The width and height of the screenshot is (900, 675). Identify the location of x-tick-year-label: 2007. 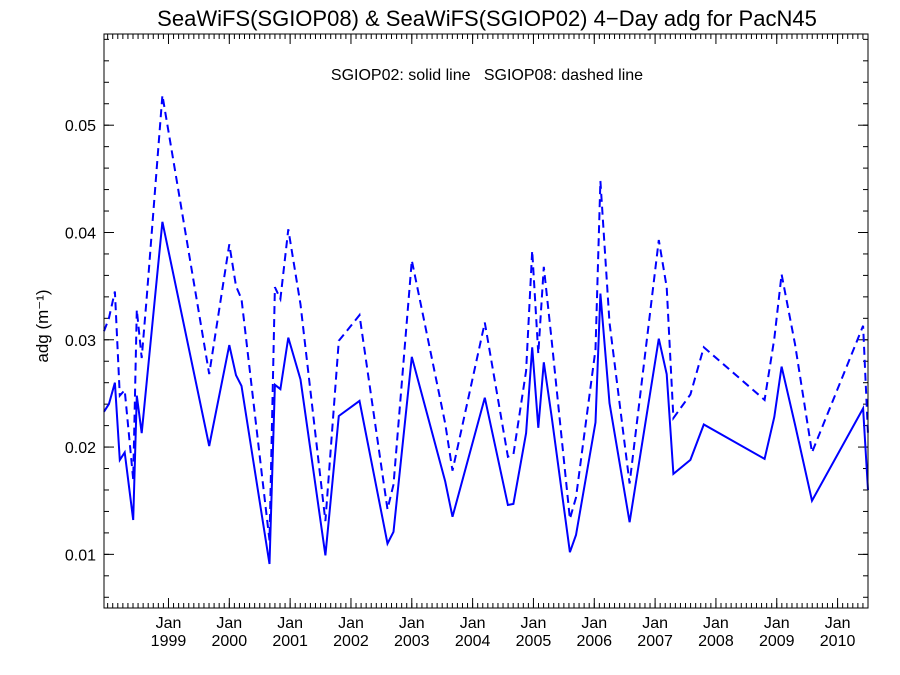
(655, 641).